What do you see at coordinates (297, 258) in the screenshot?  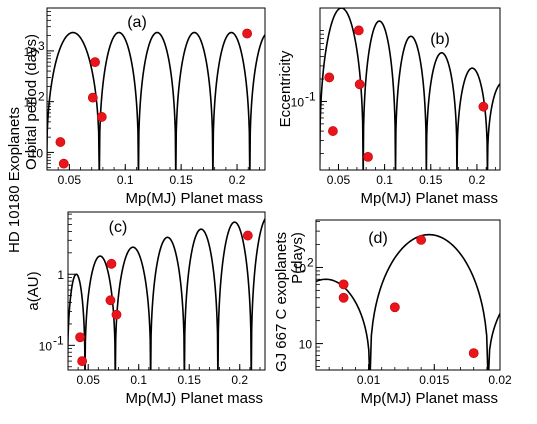 I see `right-title-line-2: P(days)` at bounding box center [297, 258].